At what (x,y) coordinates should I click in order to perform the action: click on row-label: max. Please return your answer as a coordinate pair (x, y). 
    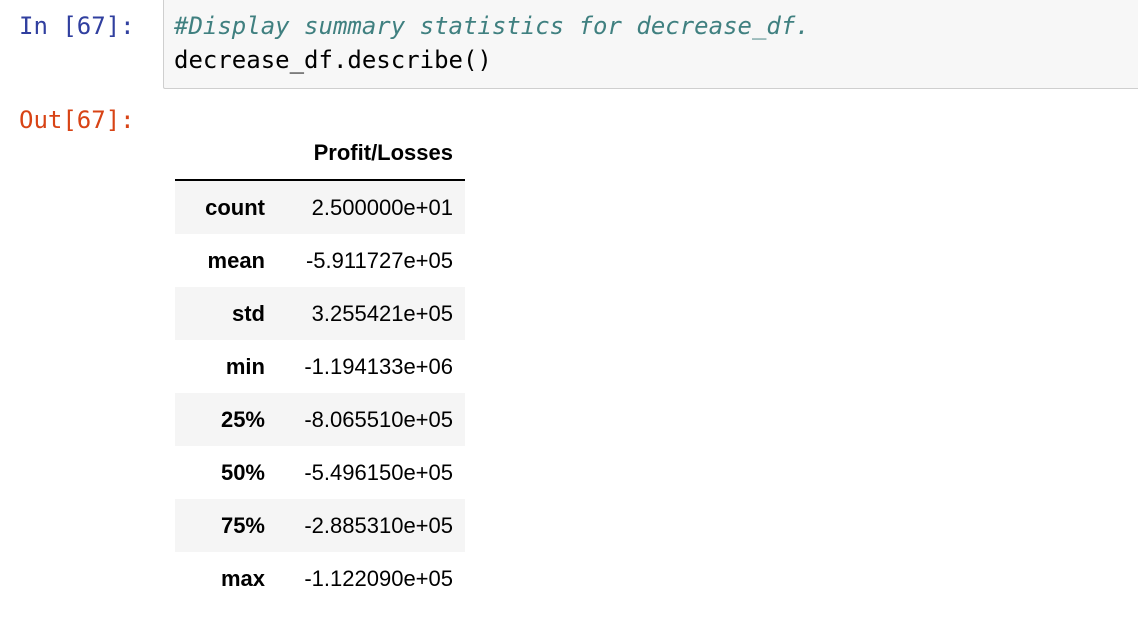
    Looking at the image, I should click on (242, 578).